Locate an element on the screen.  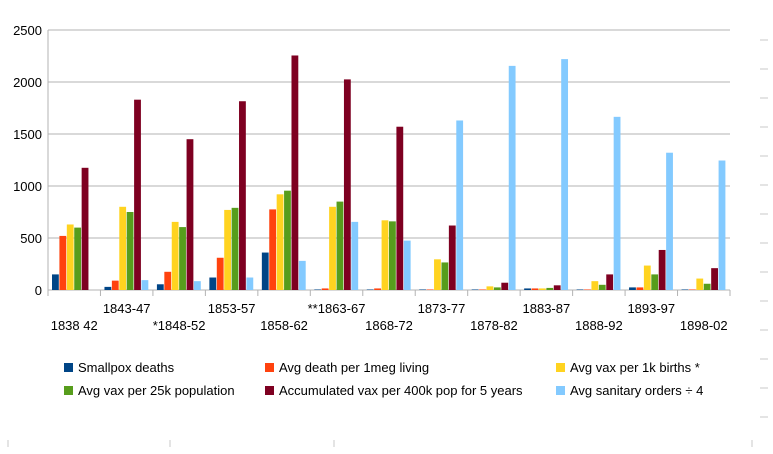
y-tick-label: 2000 is located at coordinates (27, 82).